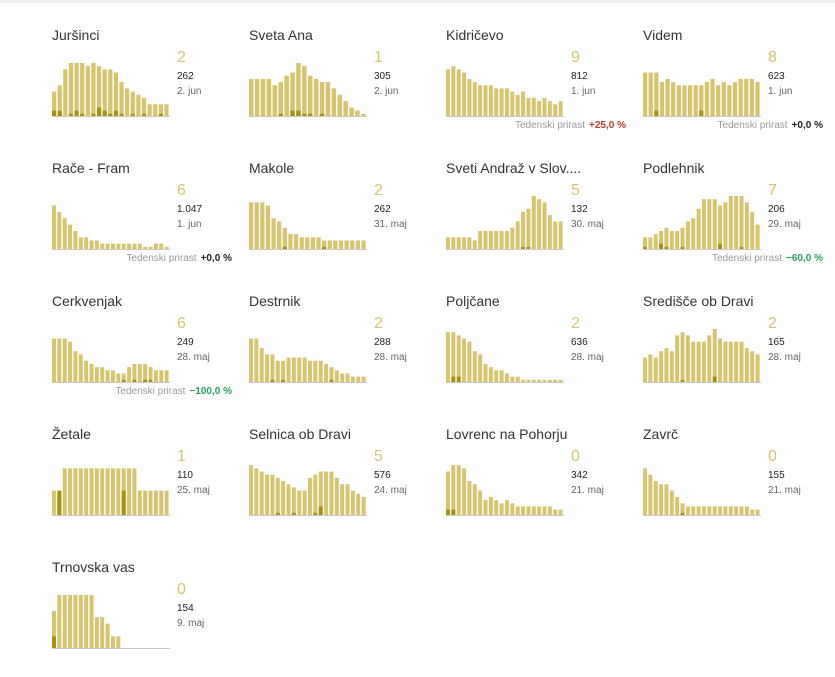 The width and height of the screenshot is (835, 677). Describe the element at coordinates (339, 215) in the screenshot. I see `municipality-card-makole: Makole 2 262 31. maj` at that location.